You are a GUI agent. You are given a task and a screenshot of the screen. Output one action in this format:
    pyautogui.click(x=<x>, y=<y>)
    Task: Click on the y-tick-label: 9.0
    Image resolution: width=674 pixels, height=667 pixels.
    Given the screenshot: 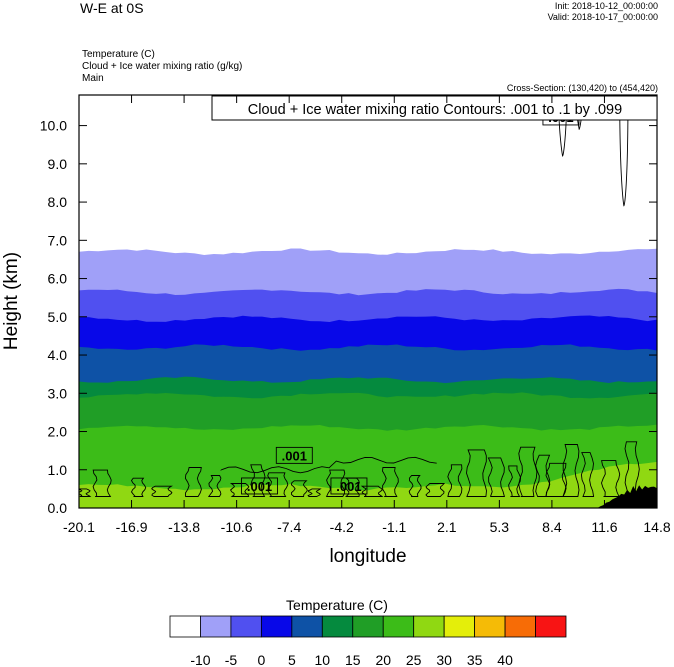 What is the action you would take?
    pyautogui.click(x=58, y=164)
    